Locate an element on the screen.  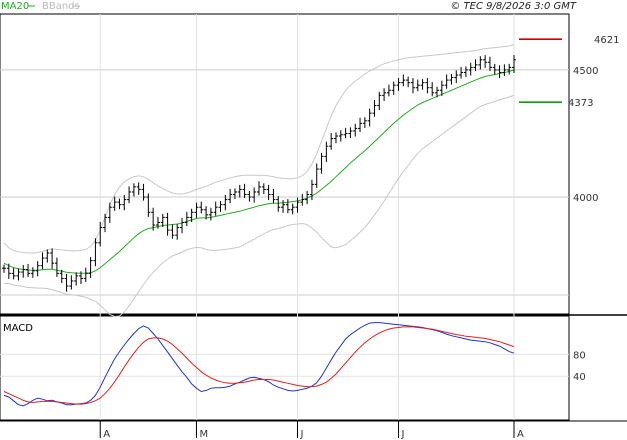
resistance-label: 4621 is located at coordinates (606, 40).